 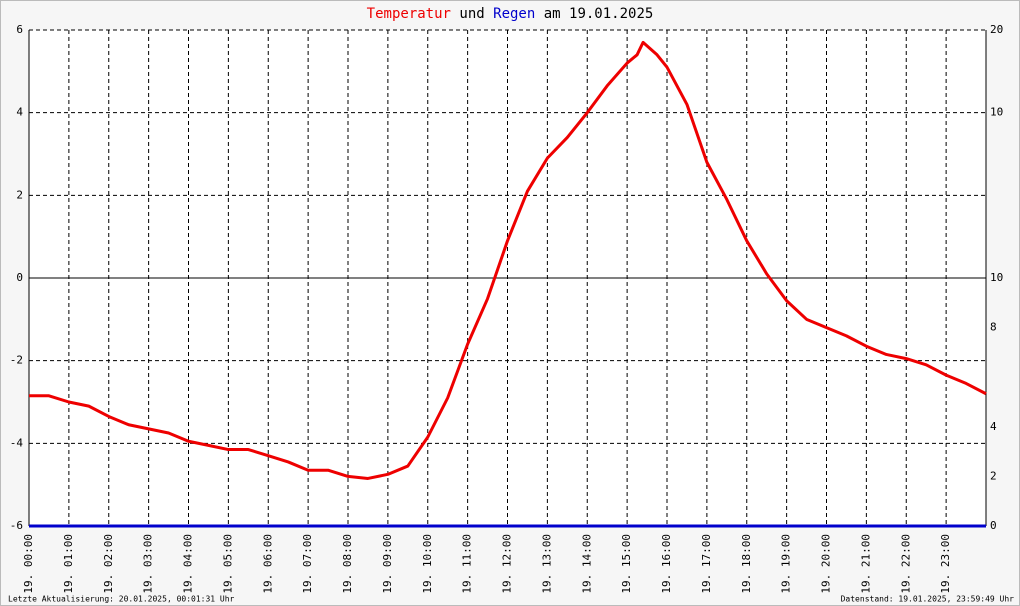 I want to click on y2-tick-label: 2, so click(x=993, y=475).